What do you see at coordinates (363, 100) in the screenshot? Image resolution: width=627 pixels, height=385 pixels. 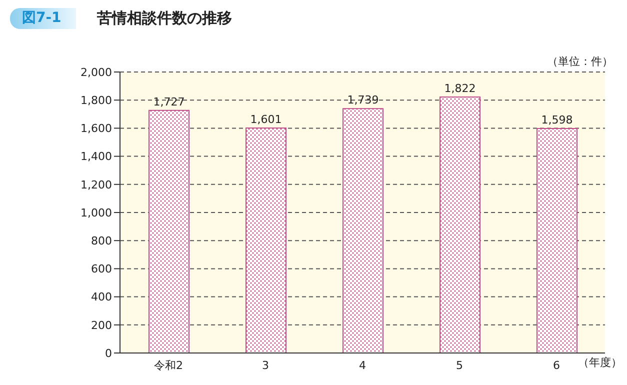 I see `data-label: 1,739` at bounding box center [363, 100].